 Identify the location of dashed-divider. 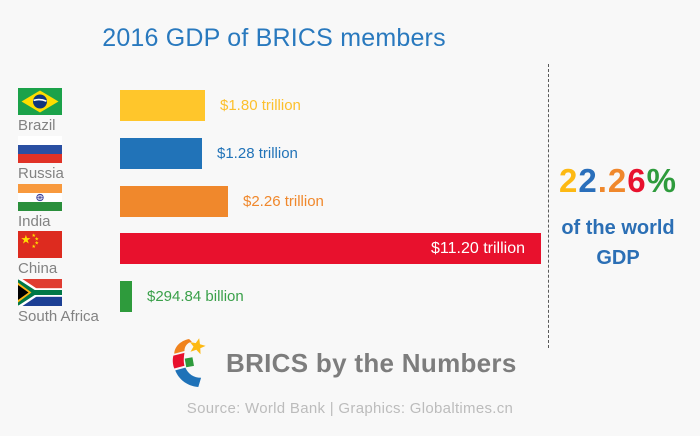
(548, 206).